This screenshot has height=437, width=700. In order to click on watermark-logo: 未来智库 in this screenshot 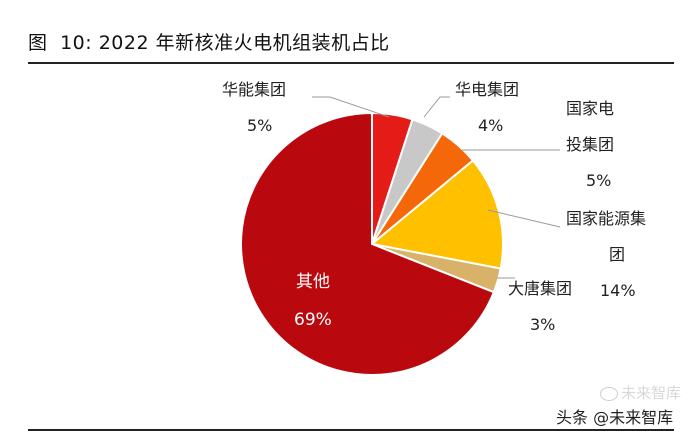, I will do `click(640, 392)`.